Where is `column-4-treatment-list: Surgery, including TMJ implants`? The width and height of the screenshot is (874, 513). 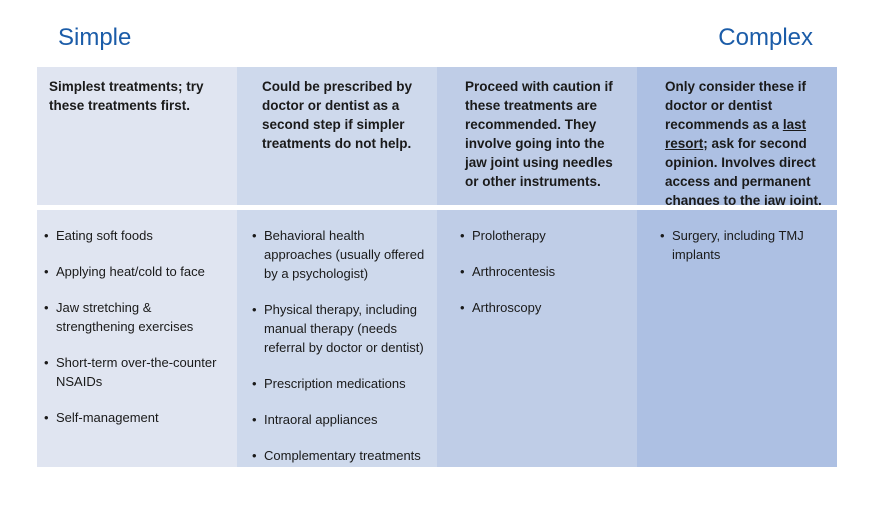 column-4-treatment-list: Surgery, including TMJ implants is located at coordinates (743, 245).